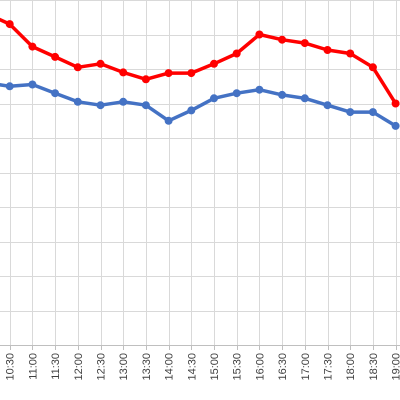  I want to click on x-tick-label: 17:00, so click(306, 367).